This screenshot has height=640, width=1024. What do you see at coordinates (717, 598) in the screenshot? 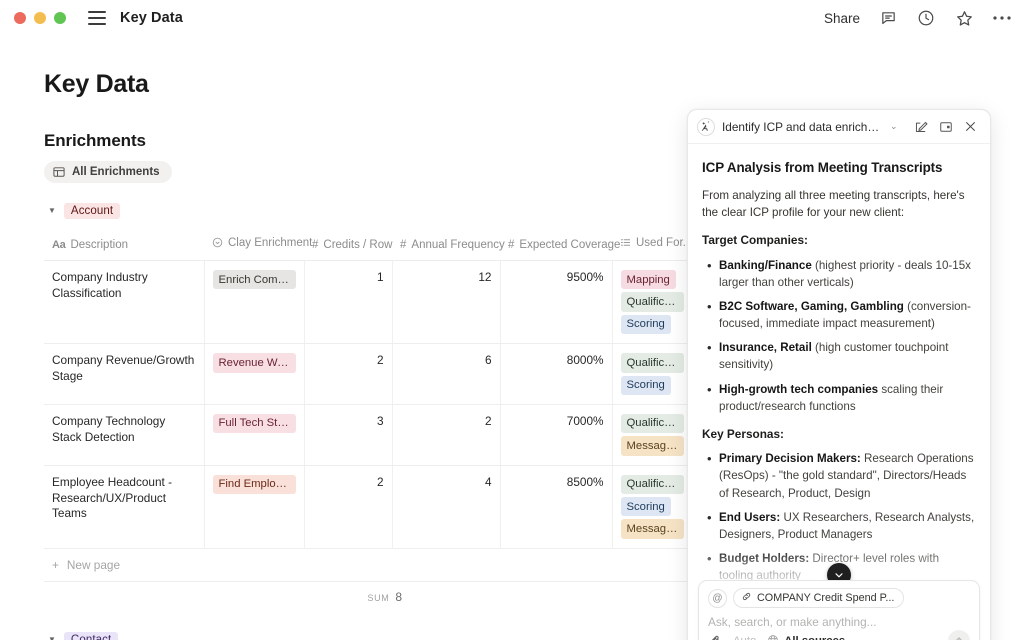
I see `at-mention-icon: @` at bounding box center [717, 598].